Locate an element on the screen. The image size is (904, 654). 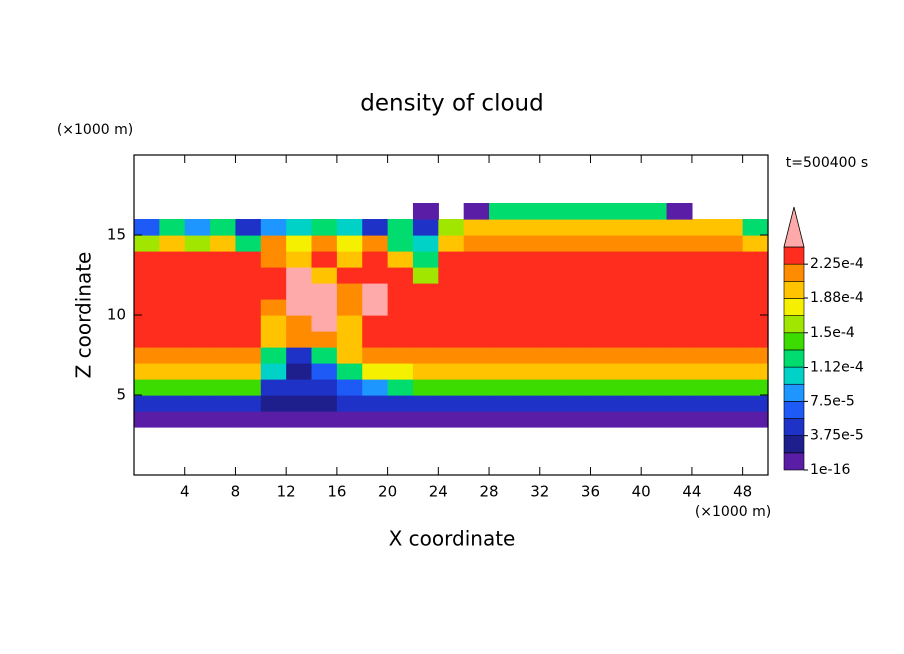
x-tick-label: 4 is located at coordinates (185, 492).